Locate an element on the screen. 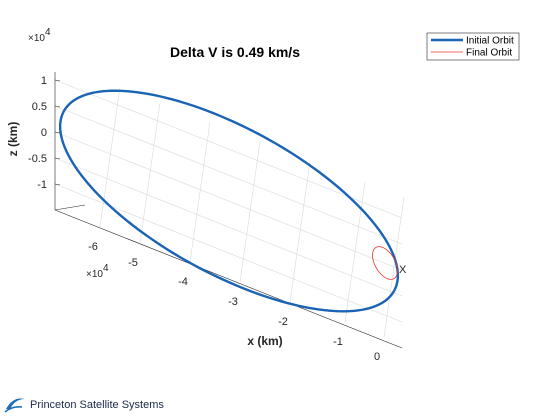  company-footer: Princeton Satellite Systems is located at coordinates (84, 405).